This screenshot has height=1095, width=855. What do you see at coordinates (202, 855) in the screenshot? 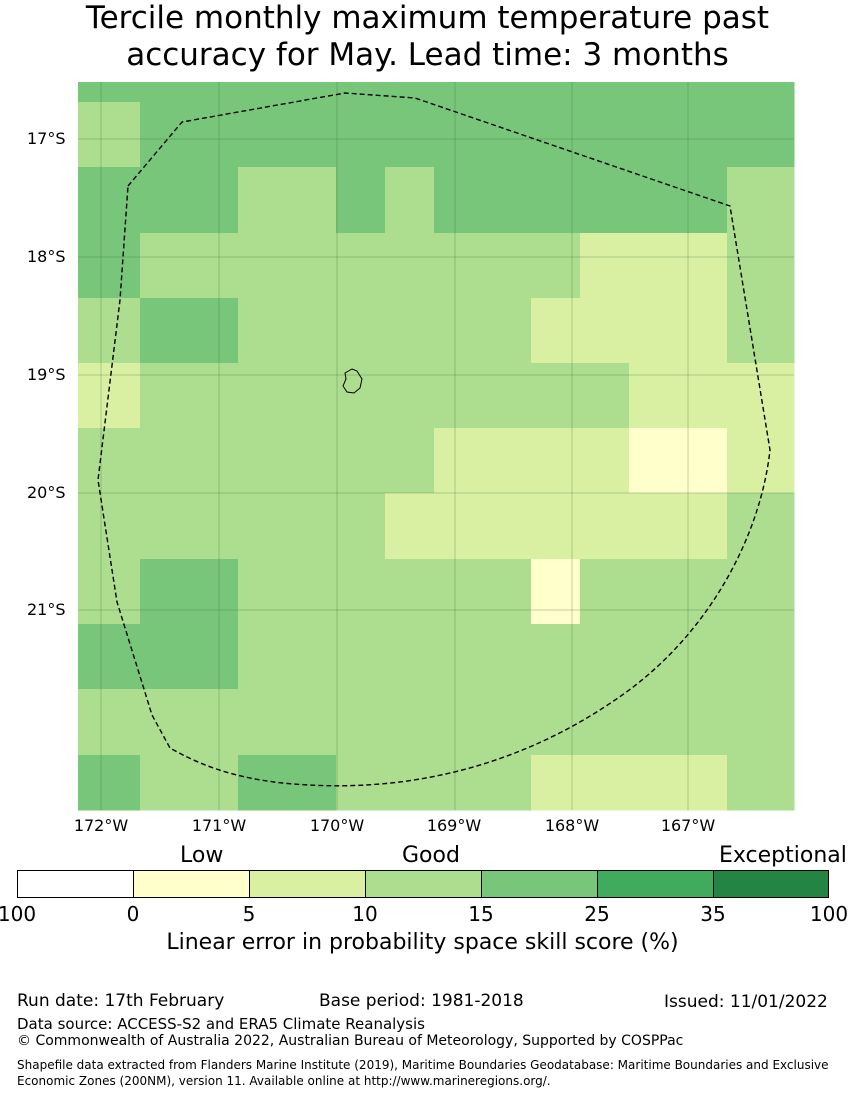
I see `legend-category-low: Low` at bounding box center [202, 855].